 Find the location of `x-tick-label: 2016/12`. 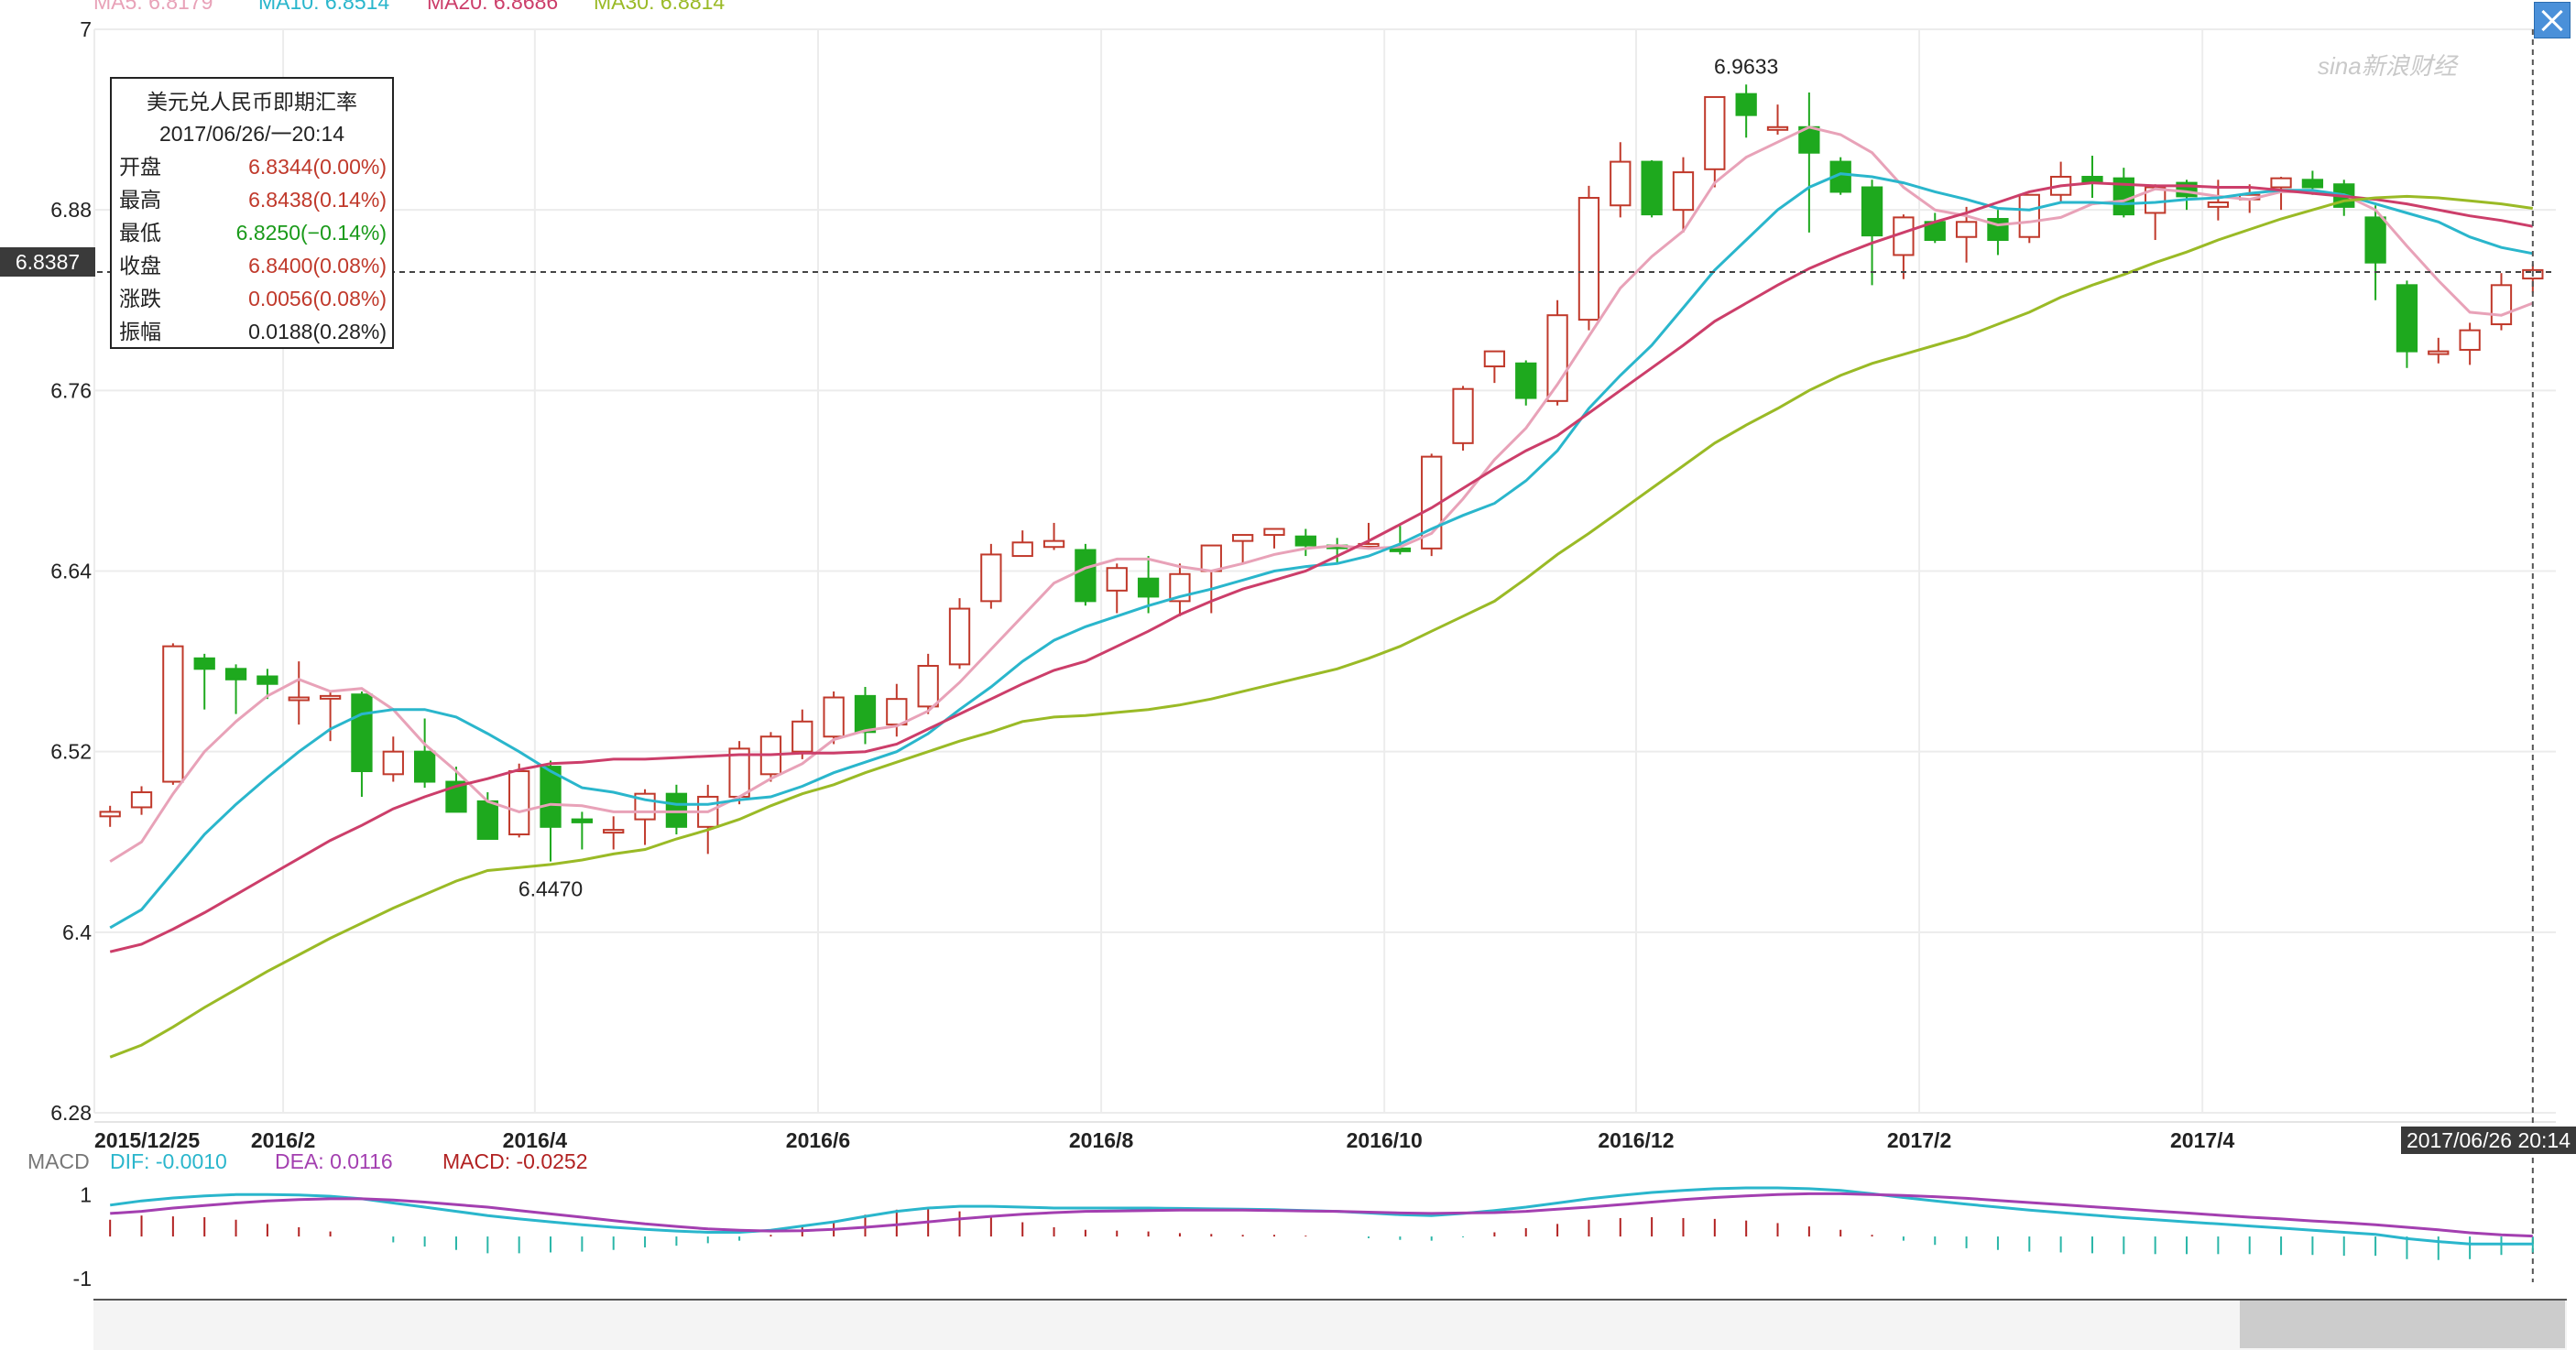

x-tick-label: 2016/12 is located at coordinates (1636, 1140).